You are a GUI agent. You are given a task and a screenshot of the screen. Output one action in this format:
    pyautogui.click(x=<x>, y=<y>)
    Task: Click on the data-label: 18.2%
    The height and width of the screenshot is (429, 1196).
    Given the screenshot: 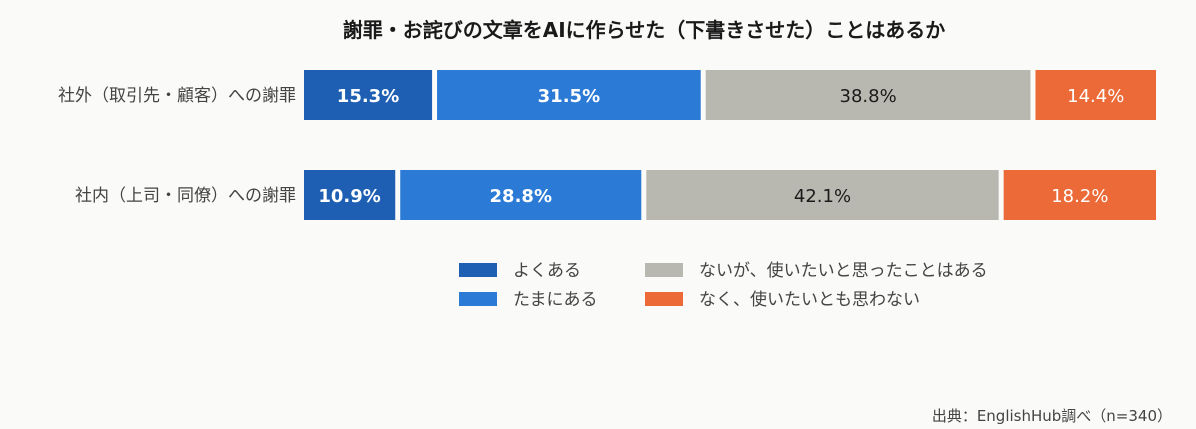 What is the action you would take?
    pyautogui.click(x=1079, y=196)
    